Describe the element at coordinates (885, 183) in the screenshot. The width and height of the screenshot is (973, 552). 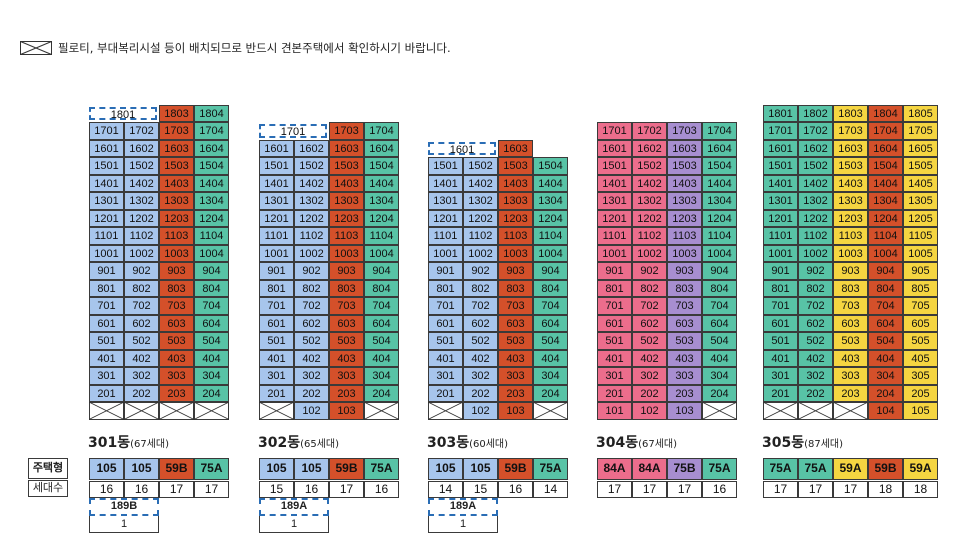
I see `unit-cell: 1404` at that location.